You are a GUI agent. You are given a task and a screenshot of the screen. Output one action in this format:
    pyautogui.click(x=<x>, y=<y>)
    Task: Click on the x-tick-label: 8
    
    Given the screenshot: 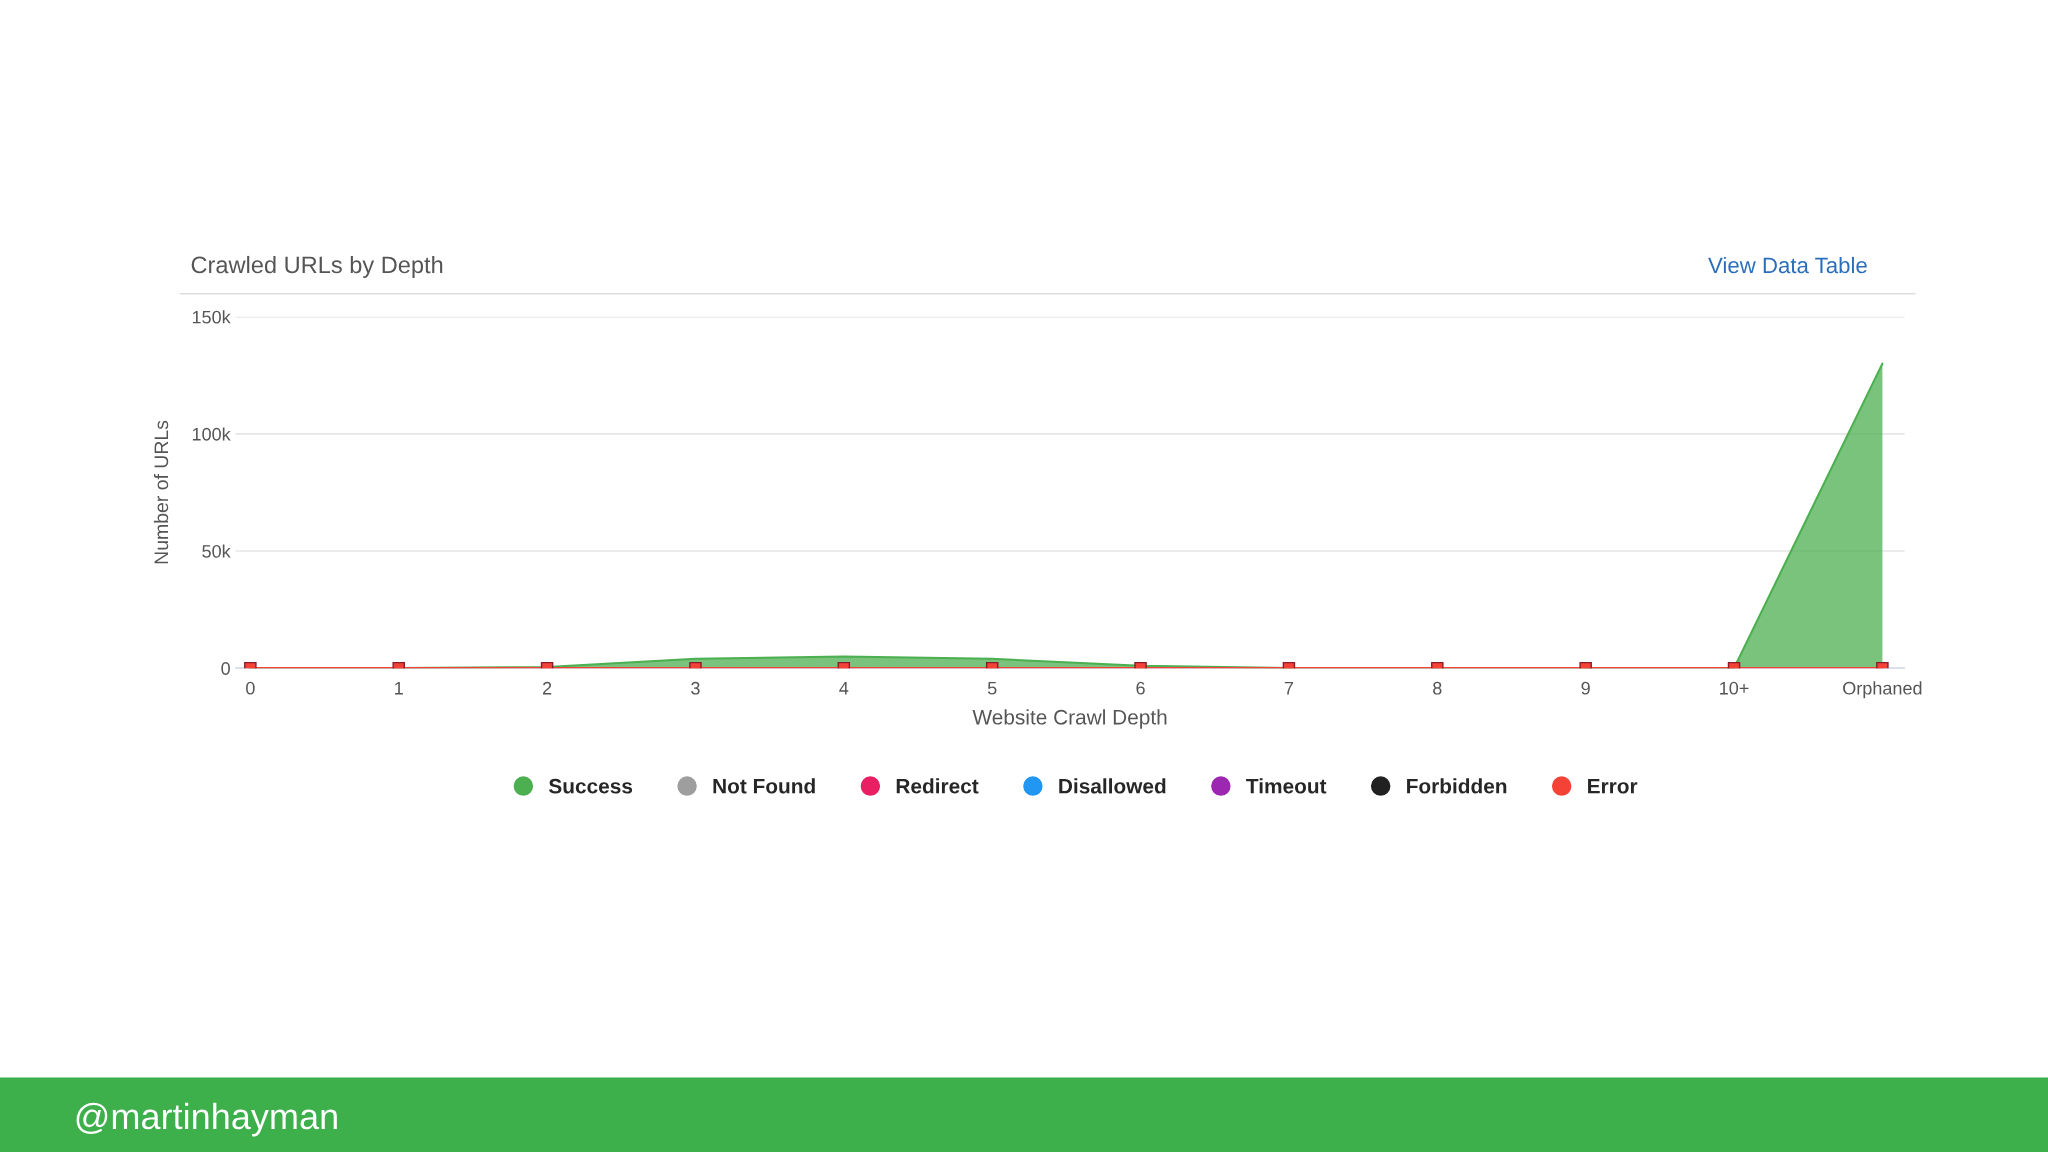 What is the action you would take?
    pyautogui.click(x=1437, y=688)
    